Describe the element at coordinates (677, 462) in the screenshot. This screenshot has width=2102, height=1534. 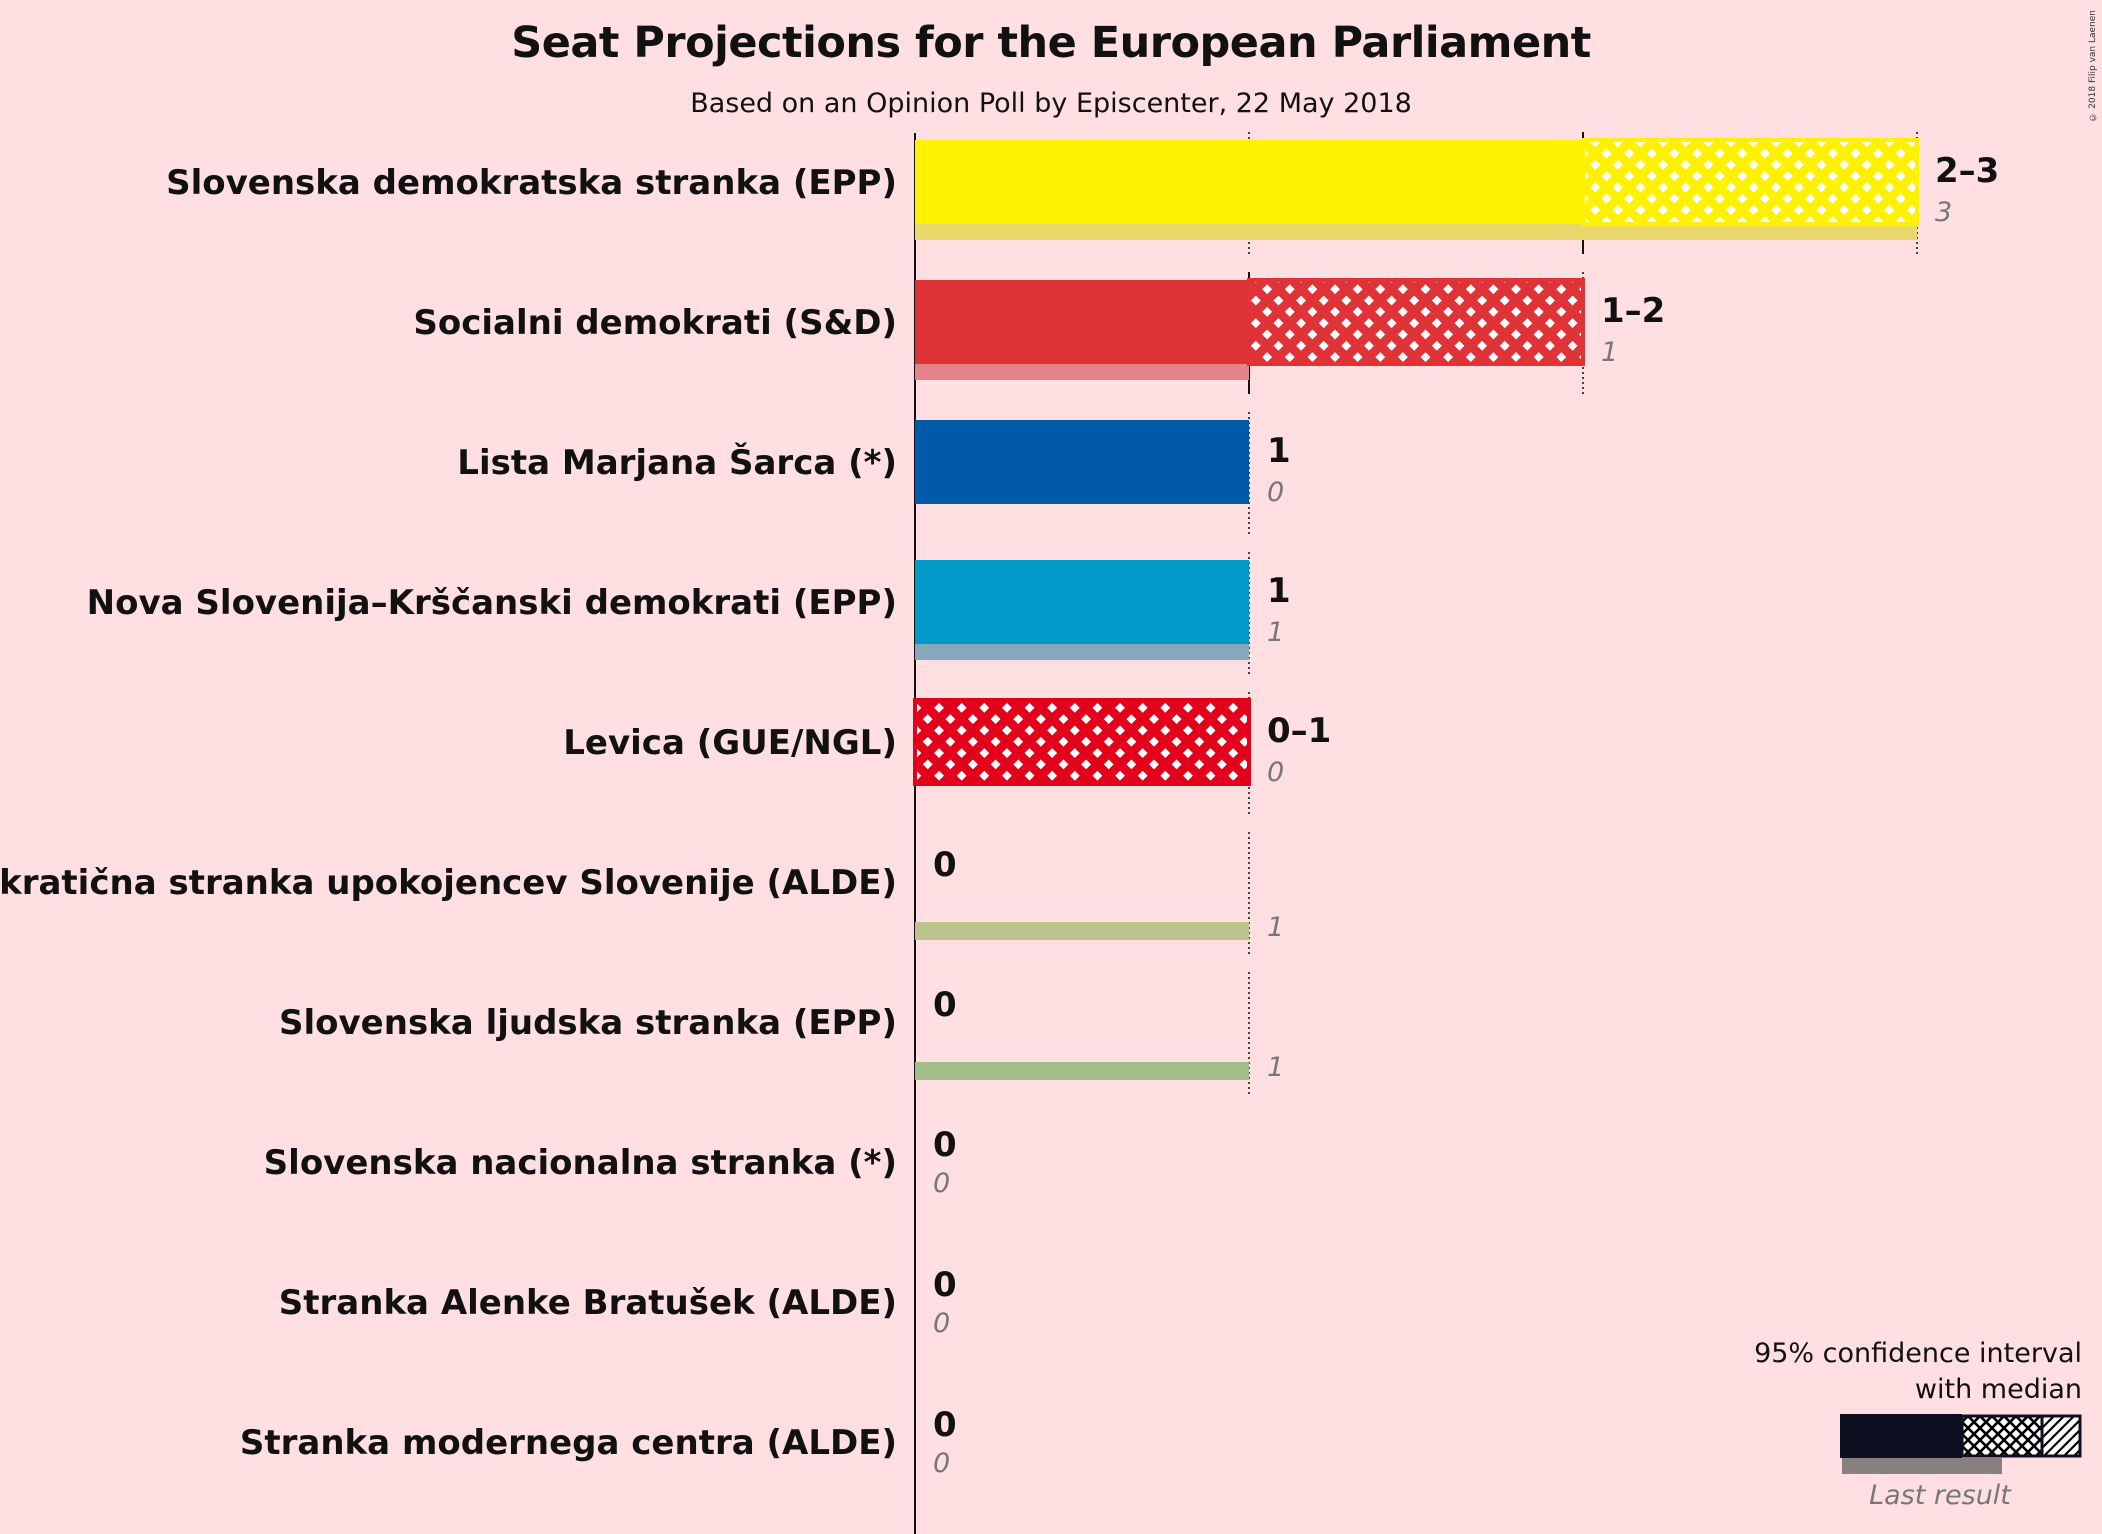
I see `category-label: Lista Marjana Šarca (*)` at that location.